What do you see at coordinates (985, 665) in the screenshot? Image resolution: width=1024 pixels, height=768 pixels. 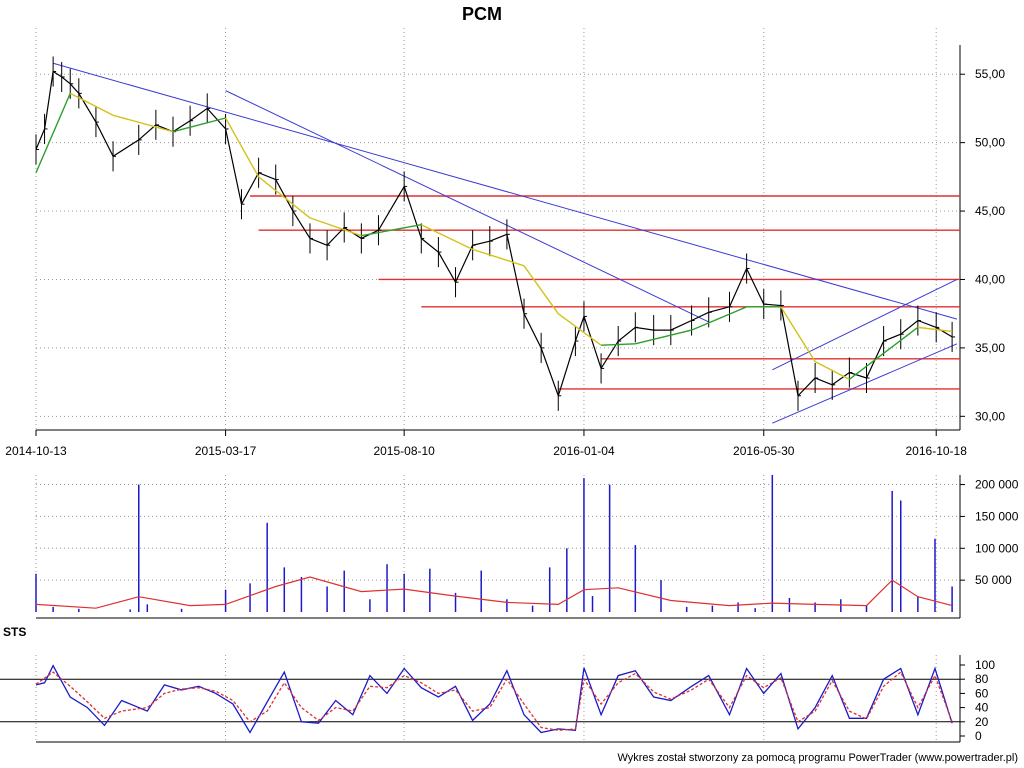 I see `sts-tick-label-5: 100` at bounding box center [985, 665].